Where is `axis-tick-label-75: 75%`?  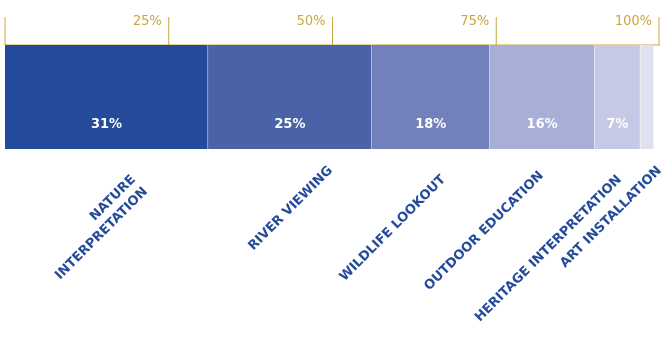
axis-tick-label-75: 75% is located at coordinates (474, 21).